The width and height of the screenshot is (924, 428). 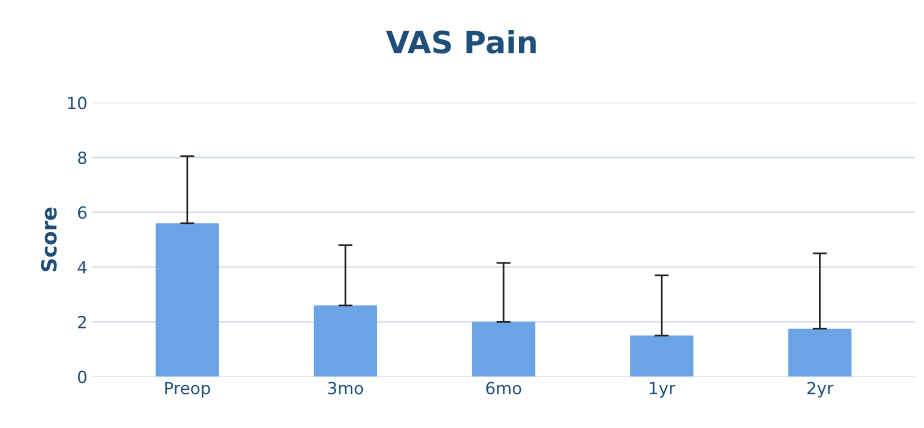 What do you see at coordinates (82, 322) in the screenshot?
I see `y-tick-label: 2` at bounding box center [82, 322].